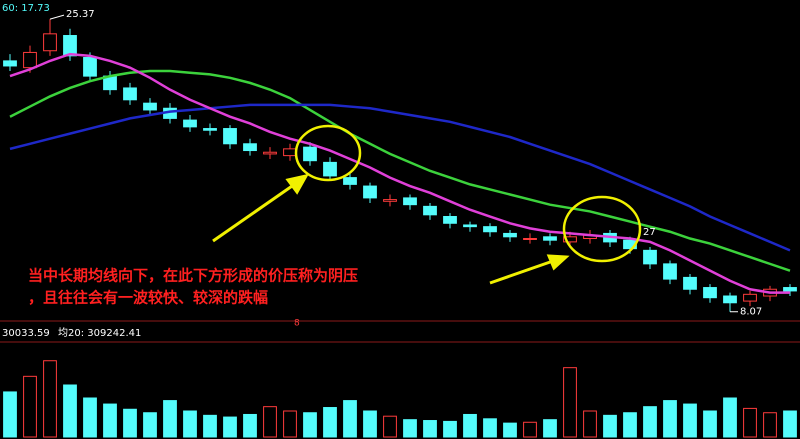  Describe the element at coordinates (391, 229) in the screenshot. I see `arrows` at that location.